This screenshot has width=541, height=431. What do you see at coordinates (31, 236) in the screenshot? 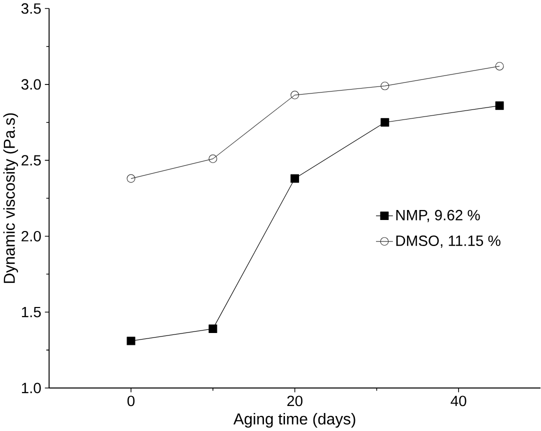
I see `y-tick-label: 2.0` at bounding box center [31, 236].